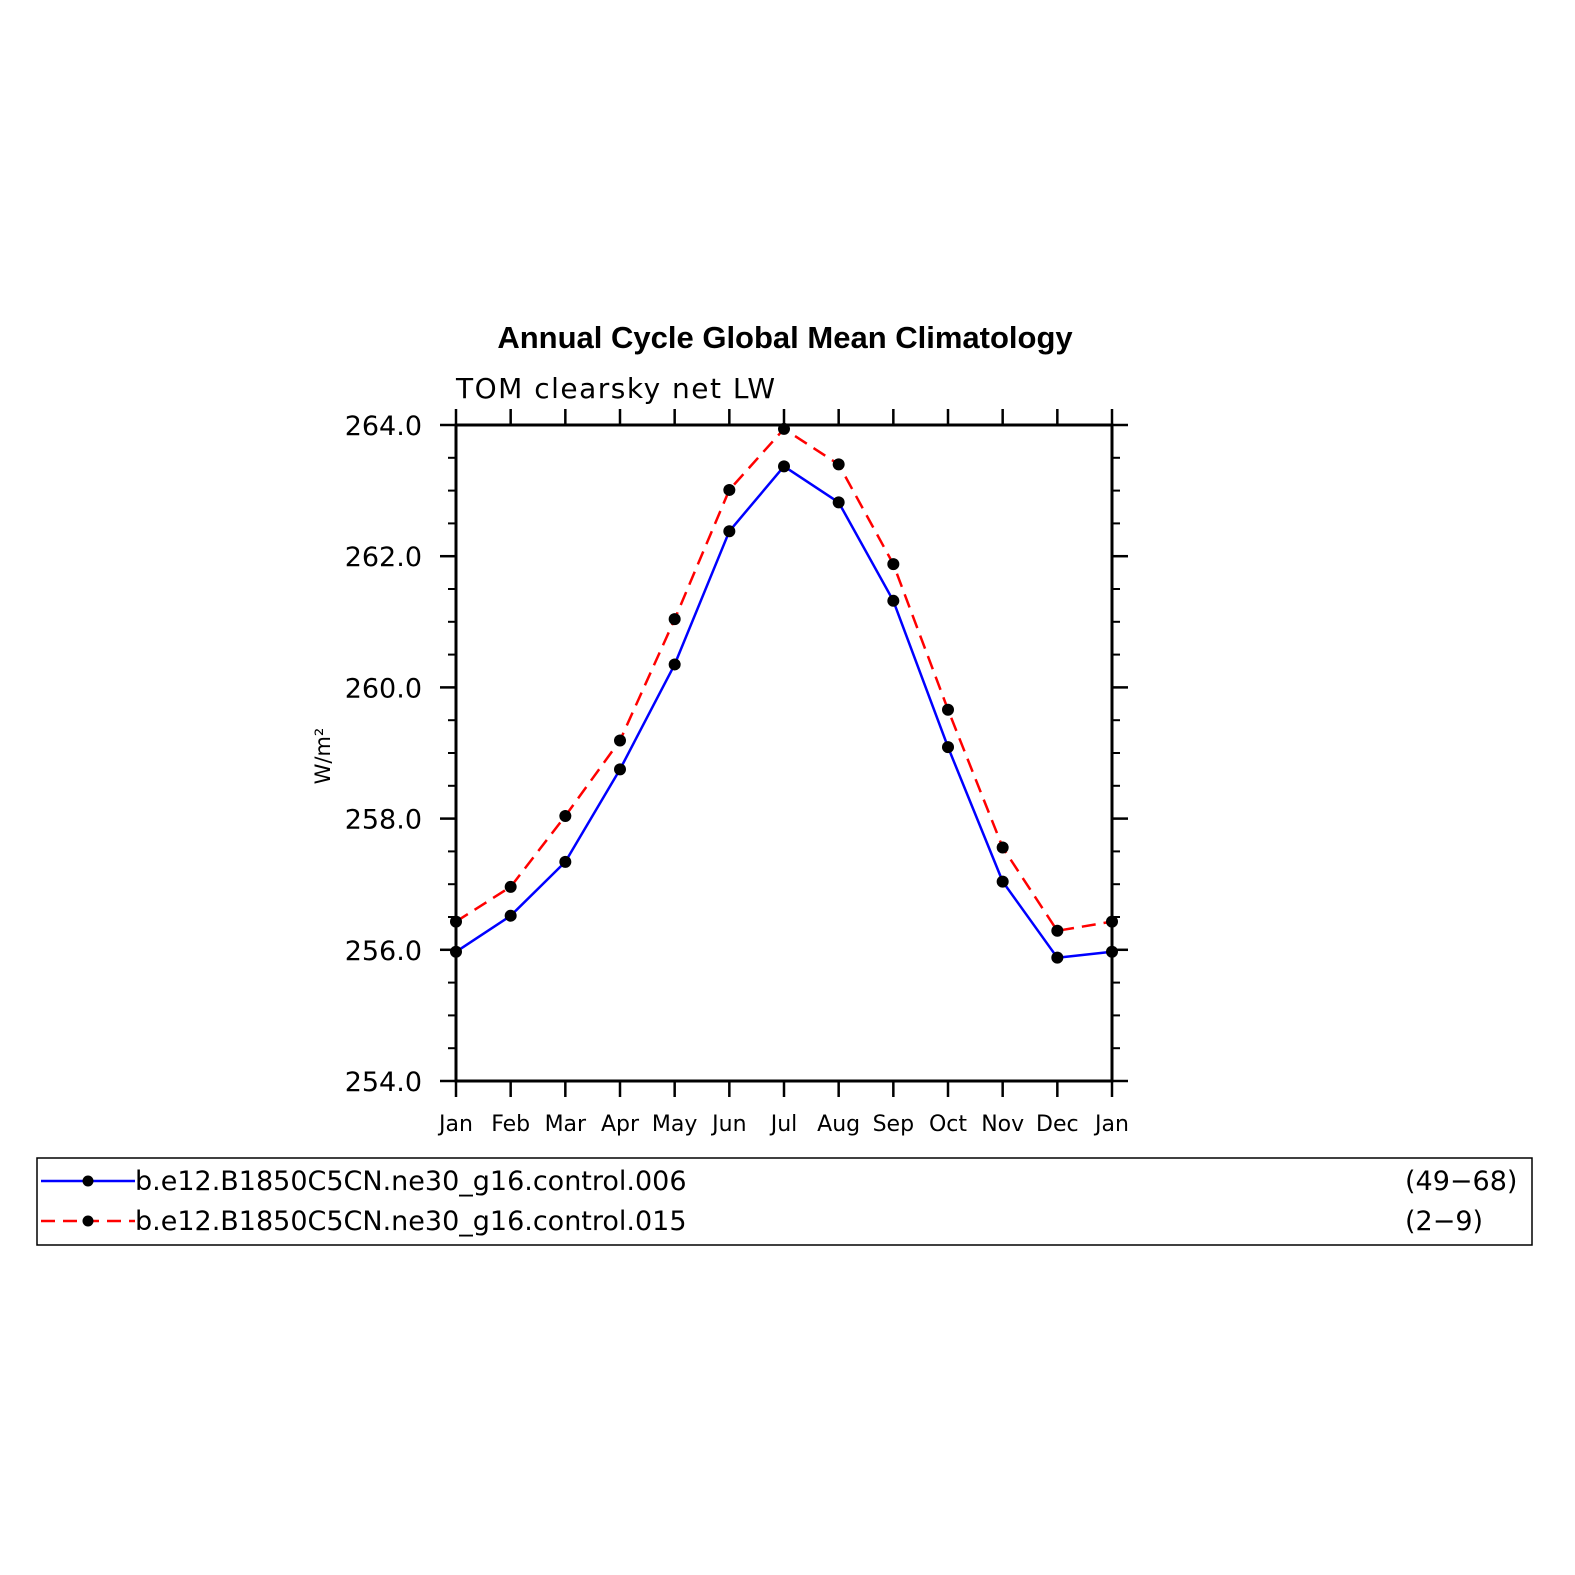 The height and width of the screenshot is (1575, 1575). I want to click on x-tick-label: Jun, so click(728, 1124).